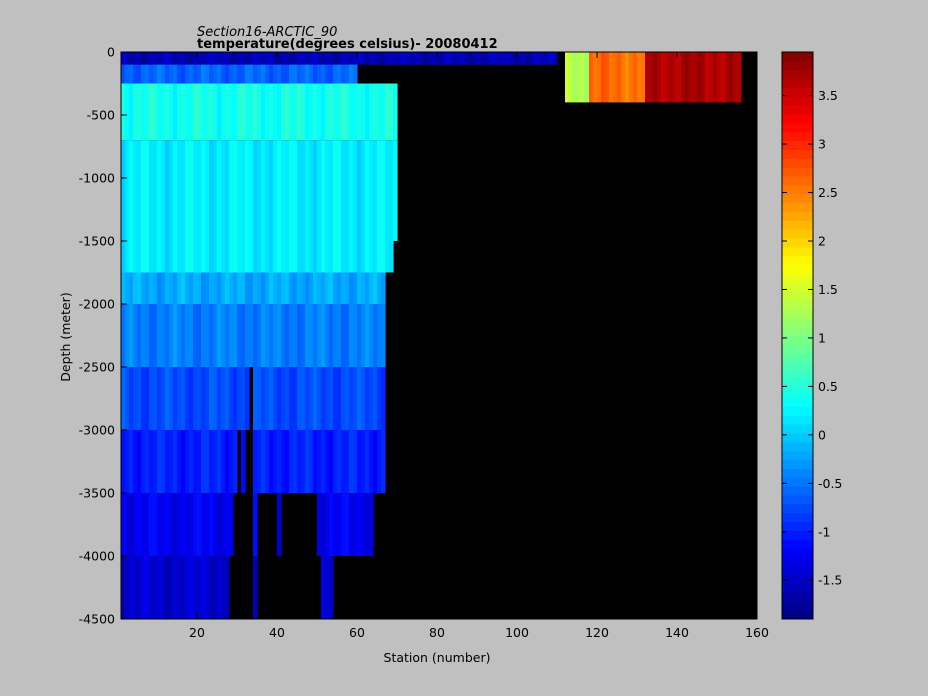  I want to click on y-tick-label: -2000, so click(97, 304).